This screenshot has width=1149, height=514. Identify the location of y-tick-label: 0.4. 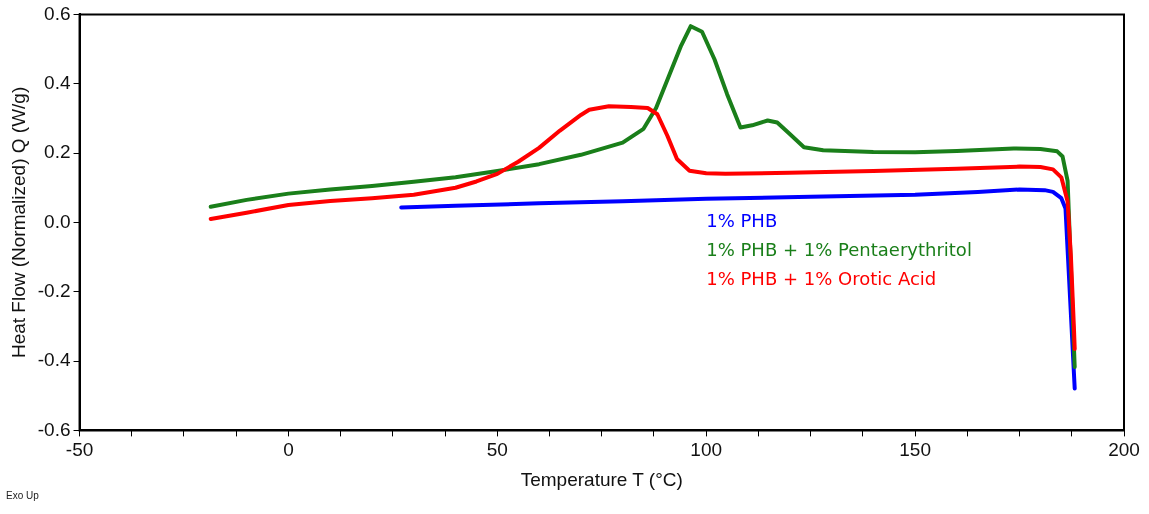
(57, 82).